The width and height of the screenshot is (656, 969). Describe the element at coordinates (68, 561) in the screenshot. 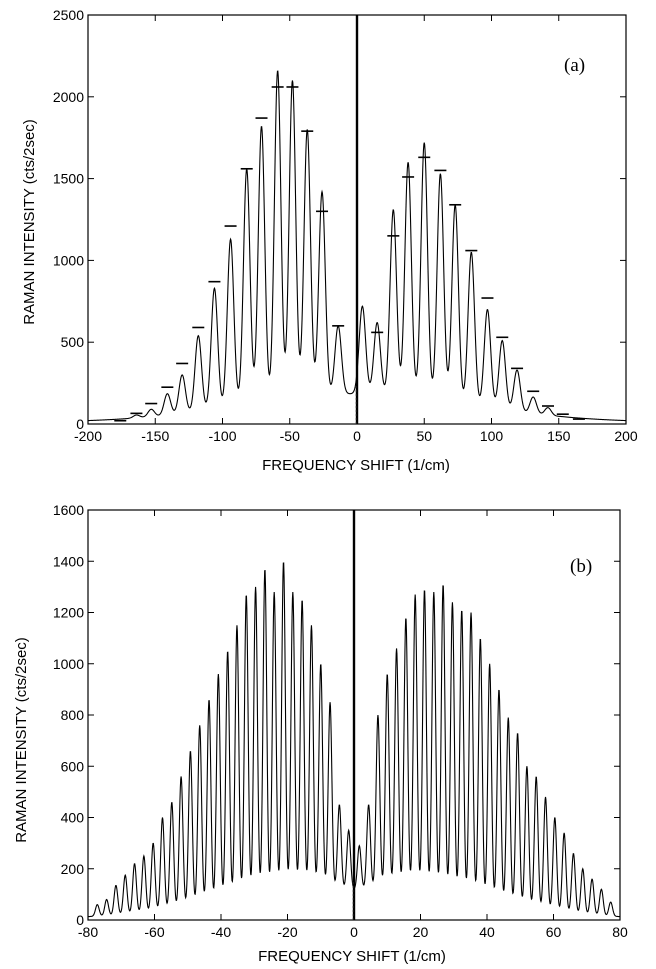

I see `y-tick-label: 1400` at that location.